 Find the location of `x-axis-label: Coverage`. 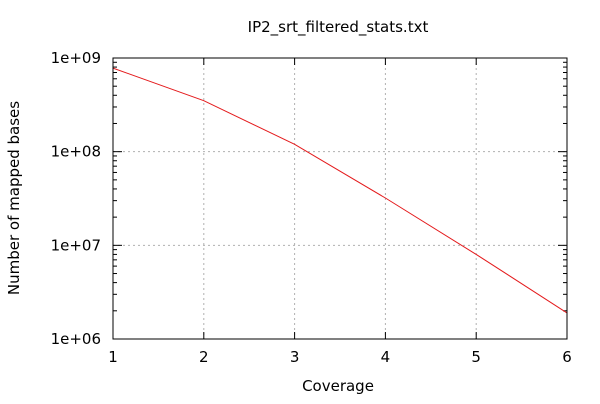

x-axis-label: Coverage is located at coordinates (338, 386).